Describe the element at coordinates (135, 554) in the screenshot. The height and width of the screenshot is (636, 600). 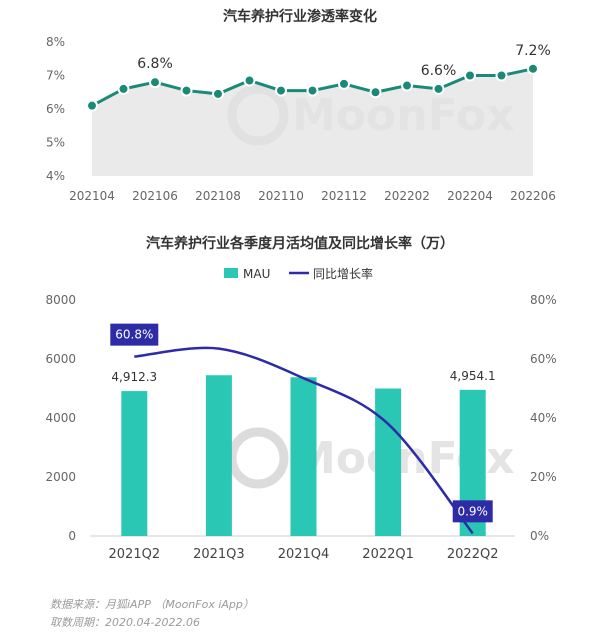
I see `x-tick-label: 2021Q2` at that location.